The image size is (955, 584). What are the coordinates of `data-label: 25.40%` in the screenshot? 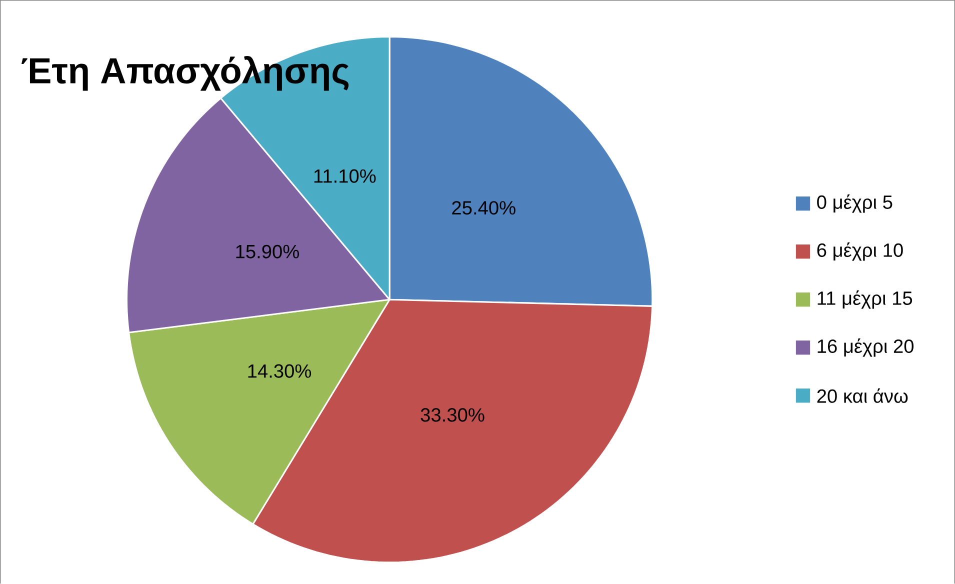 It's located at (484, 208).